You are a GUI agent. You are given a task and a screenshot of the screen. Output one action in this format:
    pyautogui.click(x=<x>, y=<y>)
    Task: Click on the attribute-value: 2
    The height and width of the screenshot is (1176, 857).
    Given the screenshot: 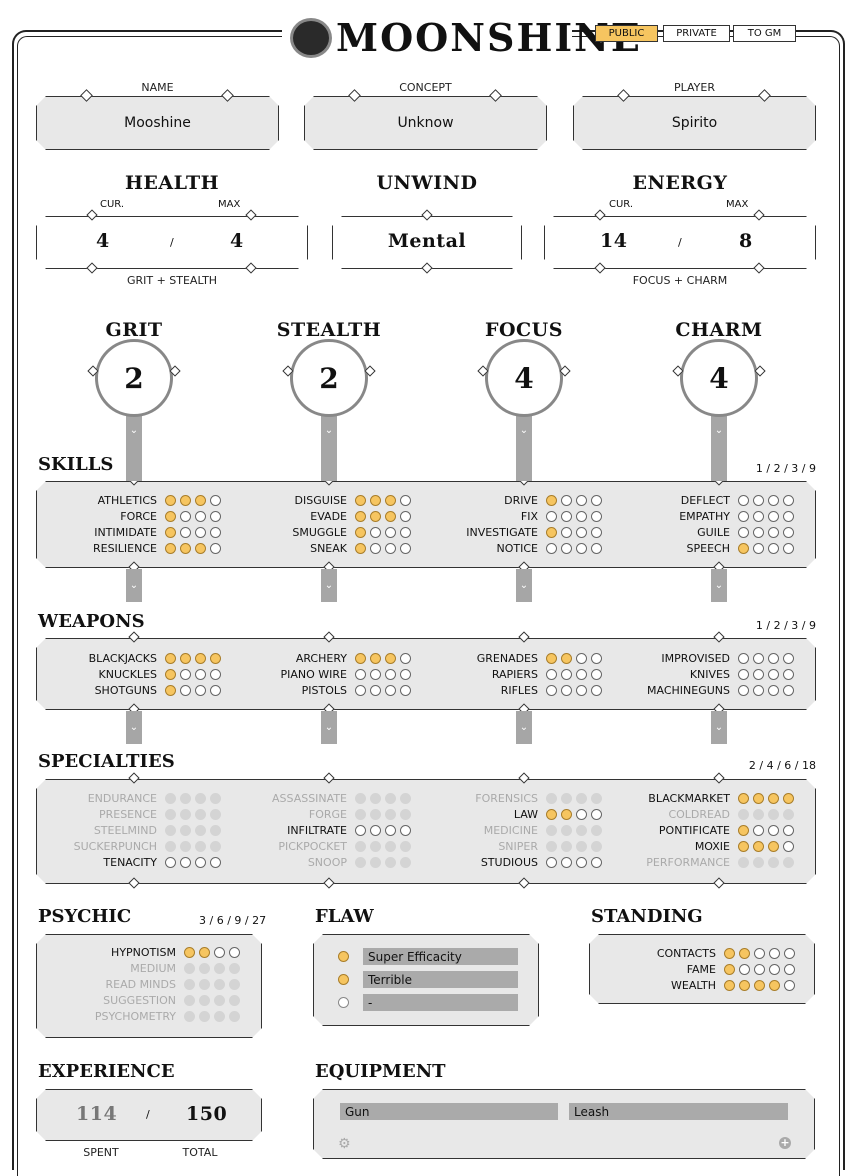 What is the action you would take?
    pyautogui.click(x=329, y=378)
    